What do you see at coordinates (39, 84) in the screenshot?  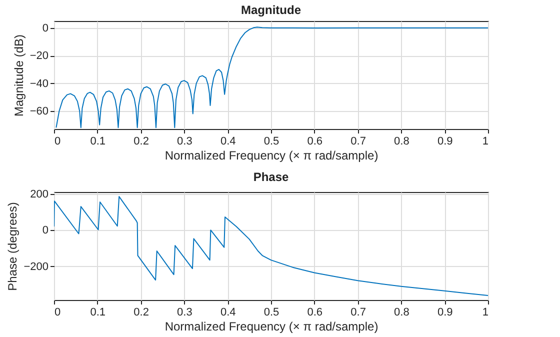 I see `y-tick-label: −40` at bounding box center [39, 84].